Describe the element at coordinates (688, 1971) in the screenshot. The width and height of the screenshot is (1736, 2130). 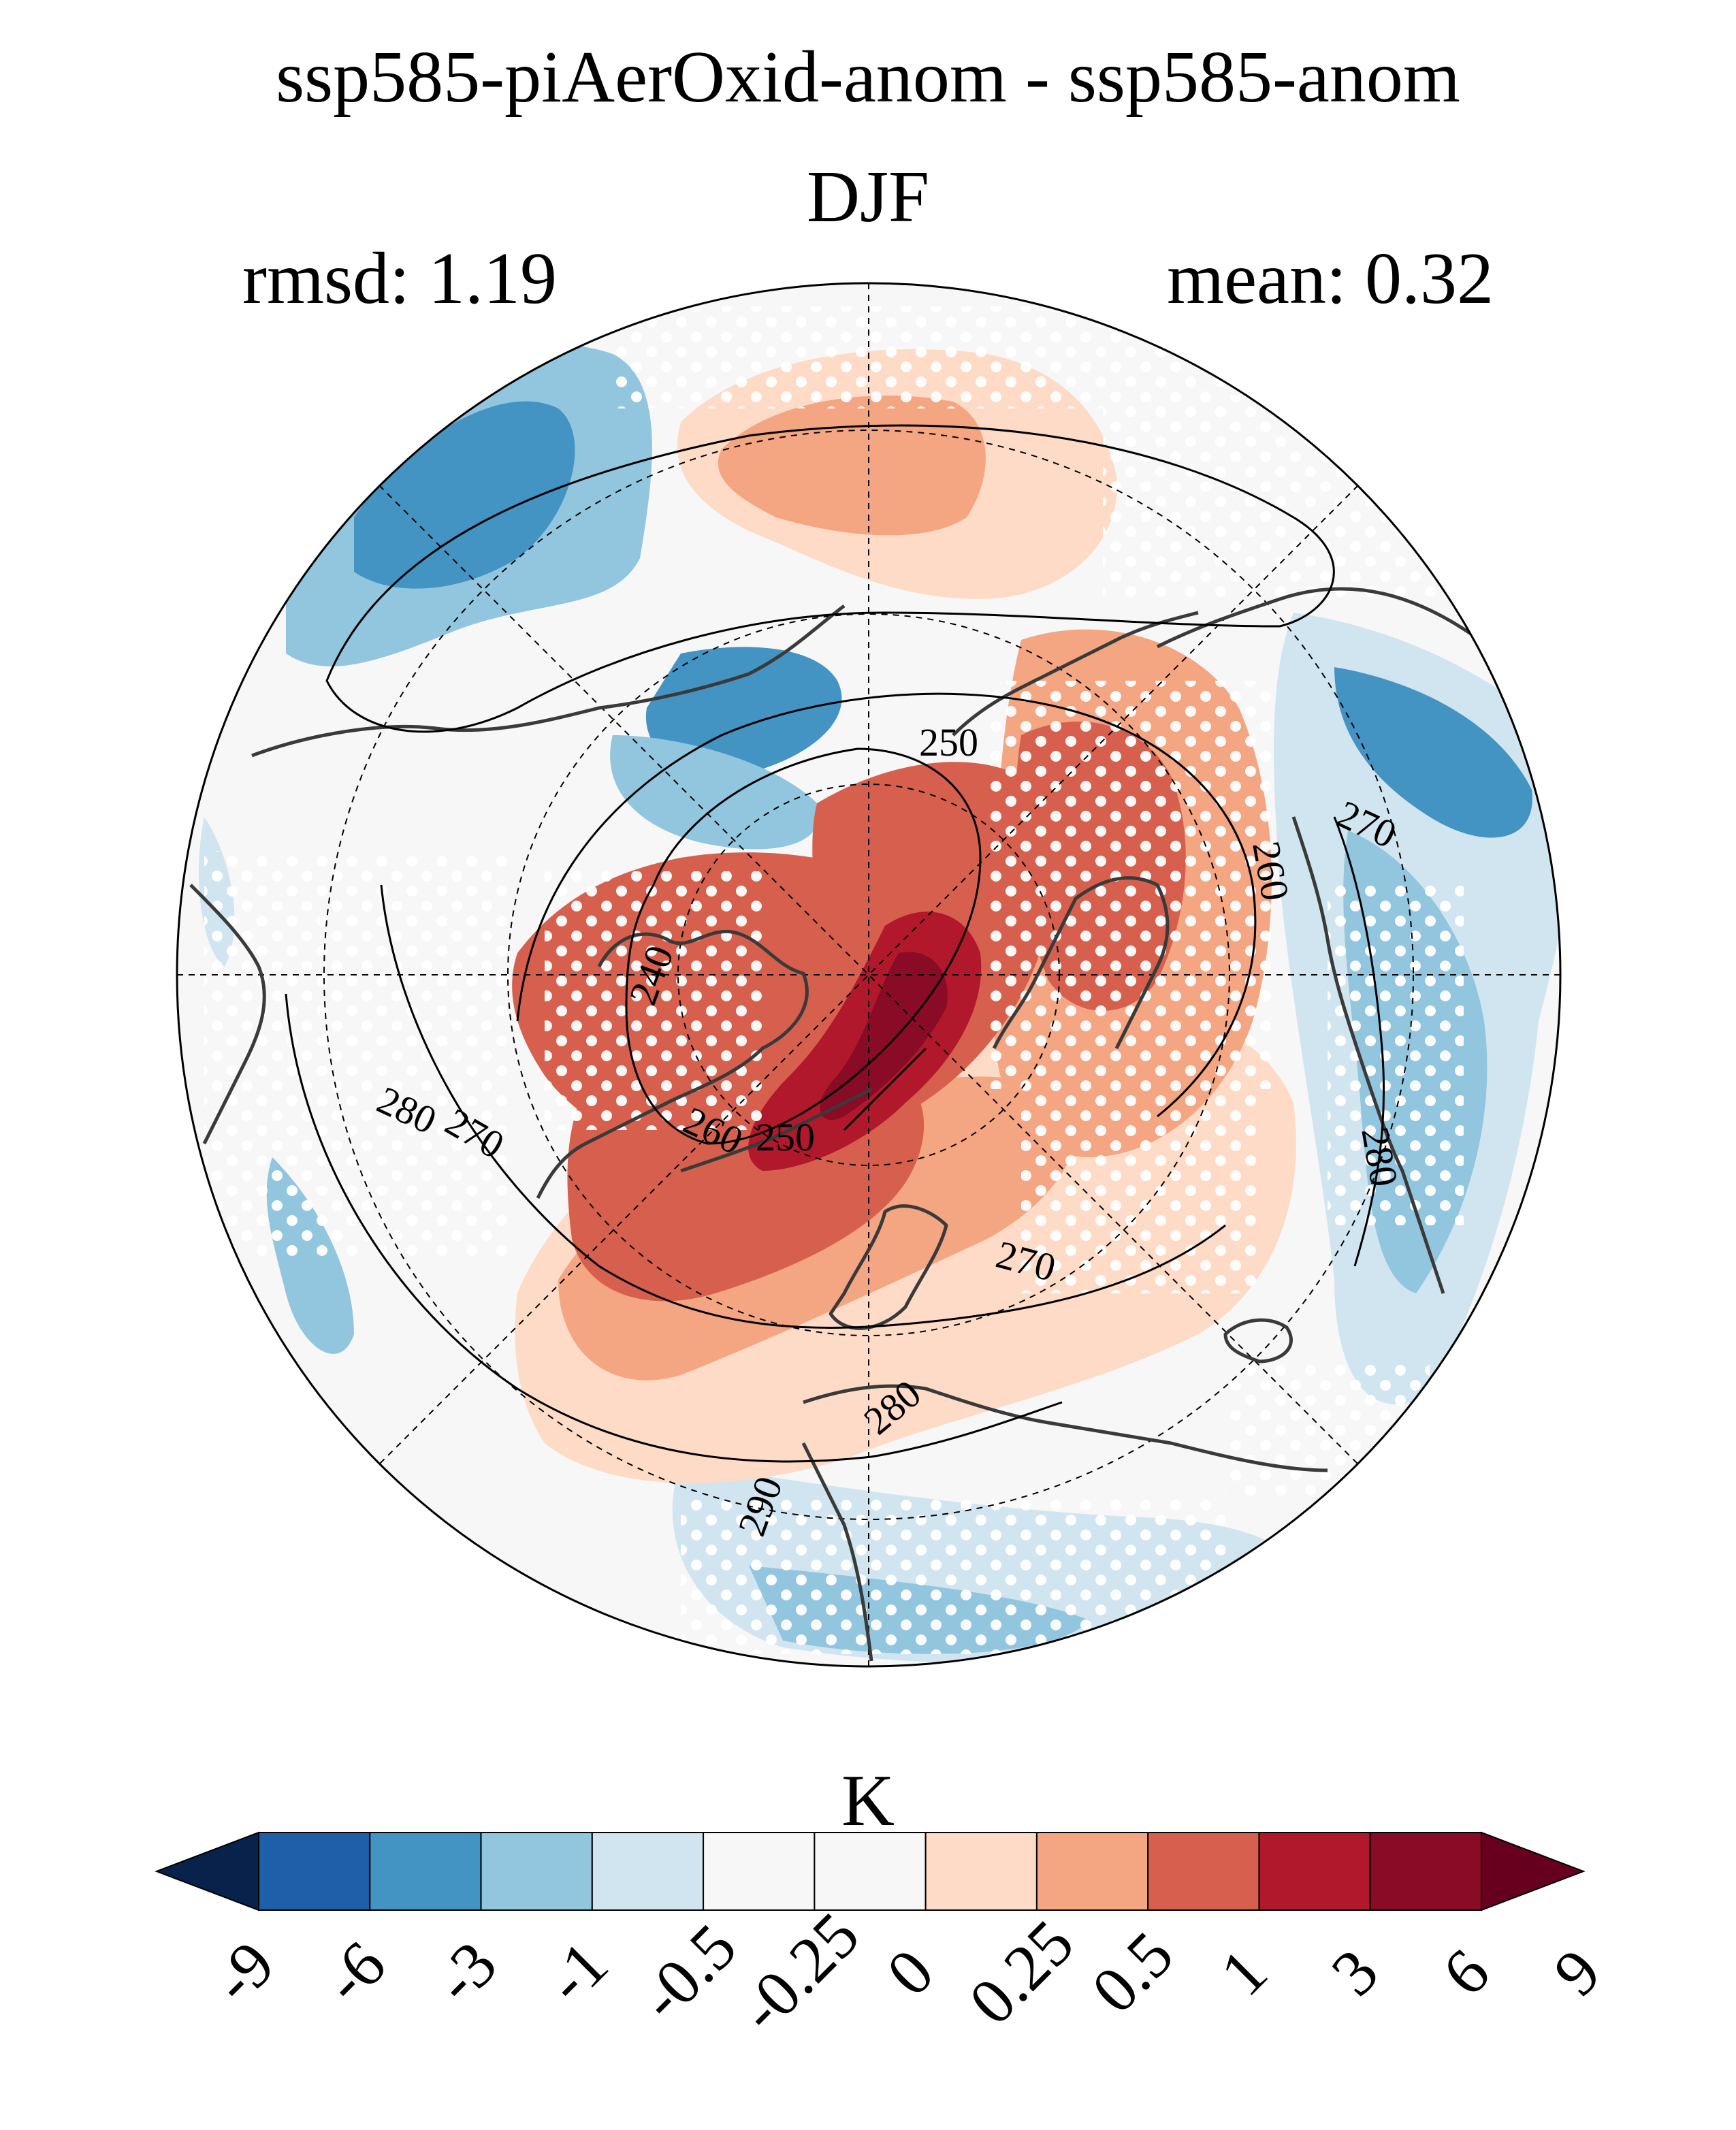
I see `colorbar-tick-label: -0.5` at that location.